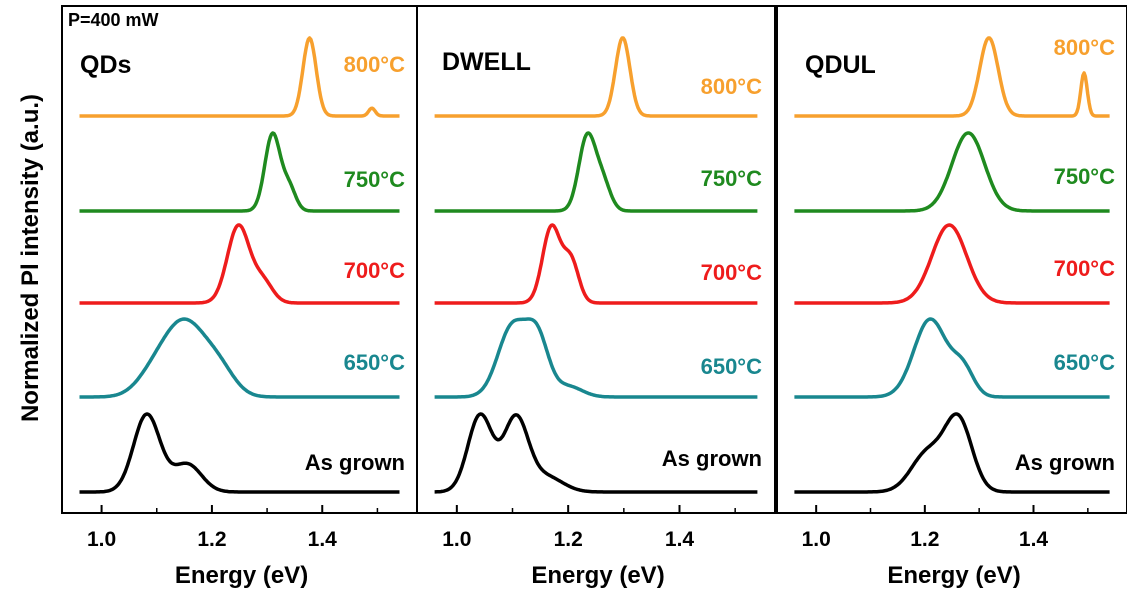 The height and width of the screenshot is (592, 1127). Describe the element at coordinates (840, 65) in the screenshot. I see `panel-title: QDUL` at that location.